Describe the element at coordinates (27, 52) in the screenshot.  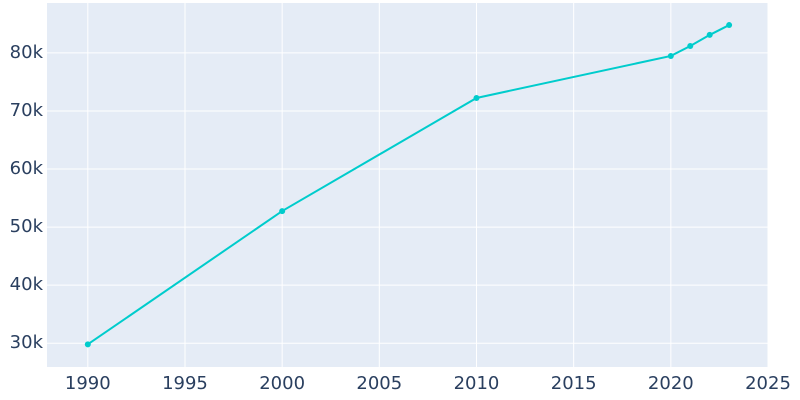
I see `y-tick-label: 80k` at that location.